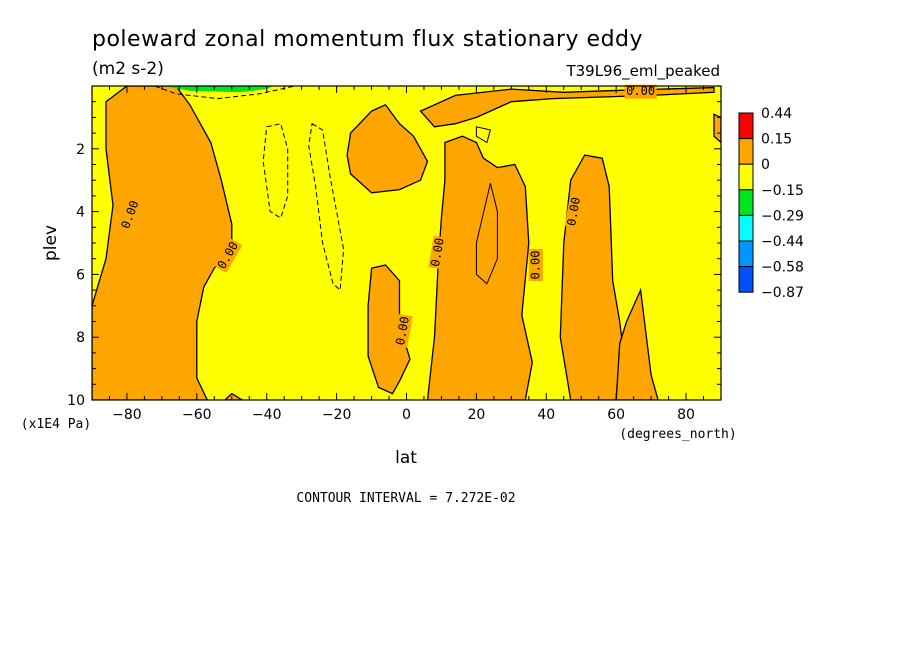 The width and height of the screenshot is (904, 654). Describe the element at coordinates (546, 415) in the screenshot. I see `x-tick-label: 40` at that location.